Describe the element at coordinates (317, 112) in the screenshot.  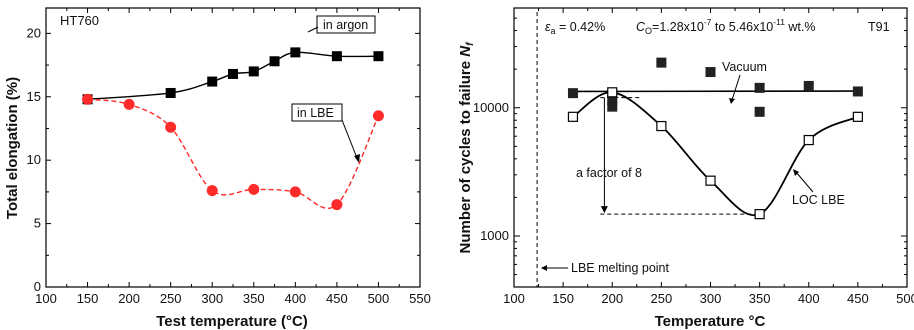
I see `in-lbe-box` at that location.